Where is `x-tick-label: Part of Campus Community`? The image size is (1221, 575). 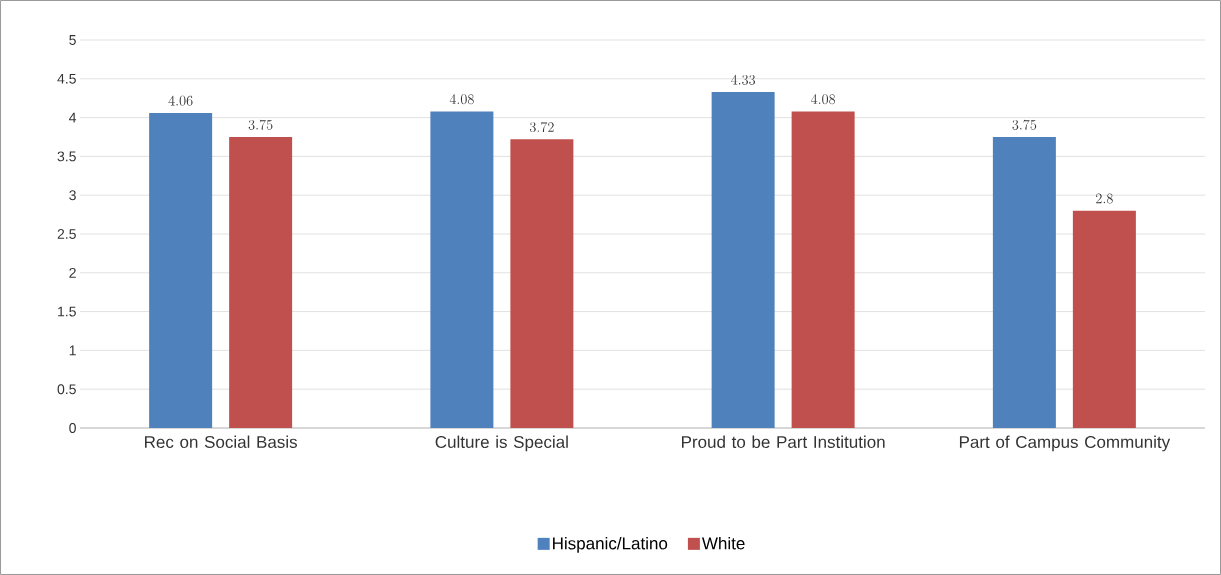 x-tick-label: Part of Campus Community is located at coordinates (1065, 443).